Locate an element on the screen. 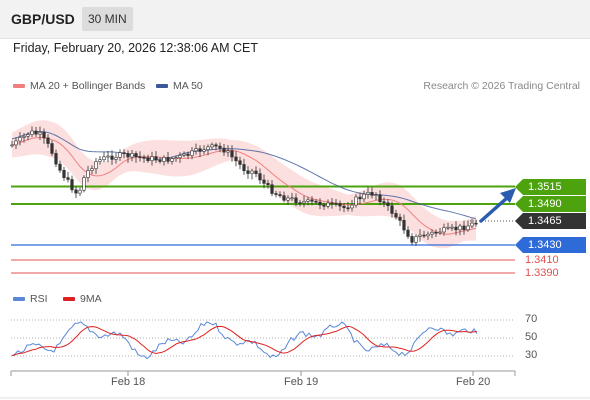  copyright-text: Research © 2026 Trading Central is located at coordinates (501, 86).